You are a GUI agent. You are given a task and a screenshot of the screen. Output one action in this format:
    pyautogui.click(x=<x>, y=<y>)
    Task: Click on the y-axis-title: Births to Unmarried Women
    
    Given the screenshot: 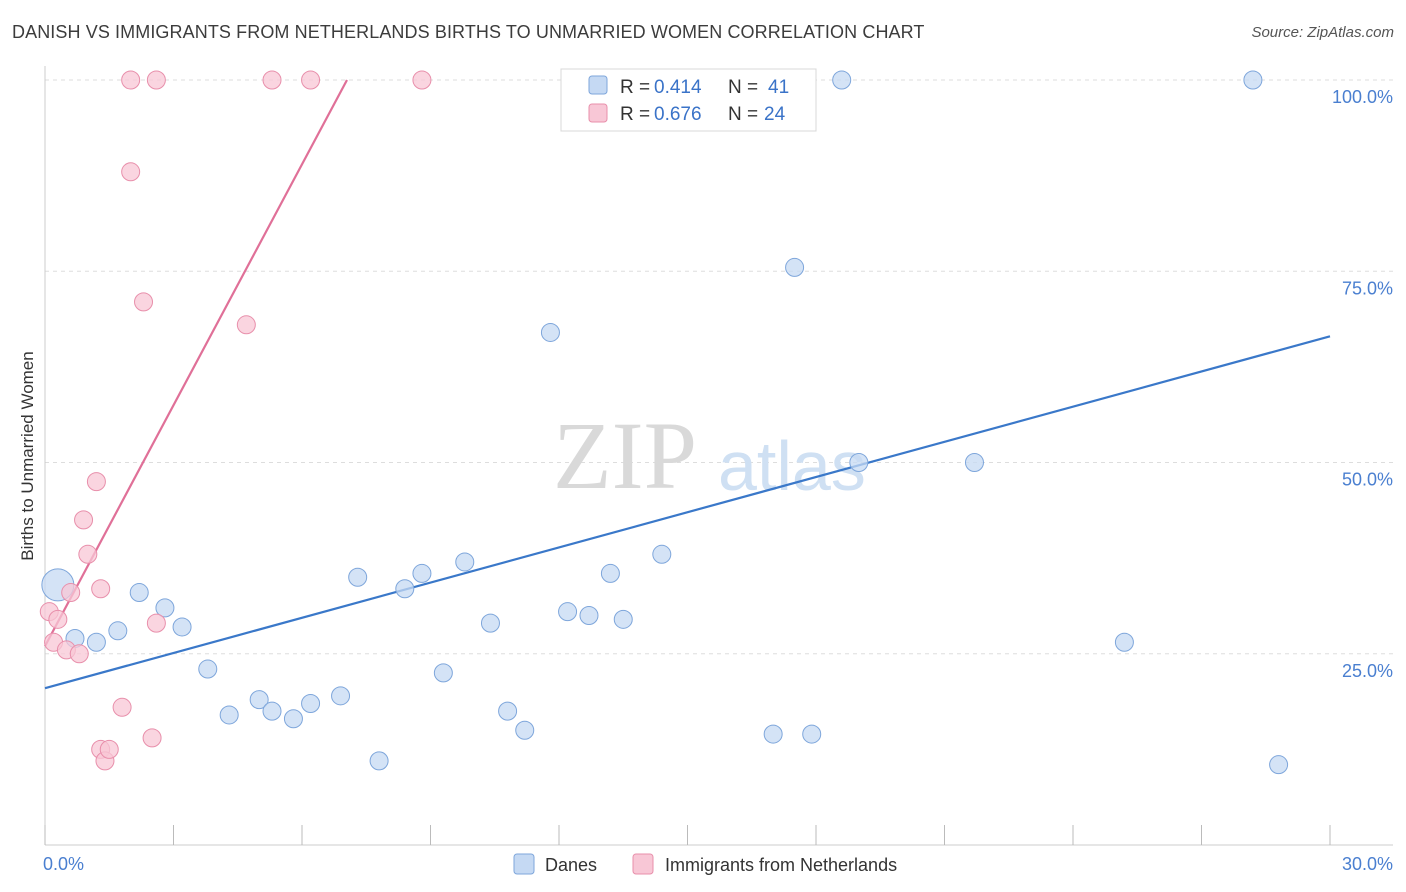 What is the action you would take?
    pyautogui.click(x=27, y=455)
    